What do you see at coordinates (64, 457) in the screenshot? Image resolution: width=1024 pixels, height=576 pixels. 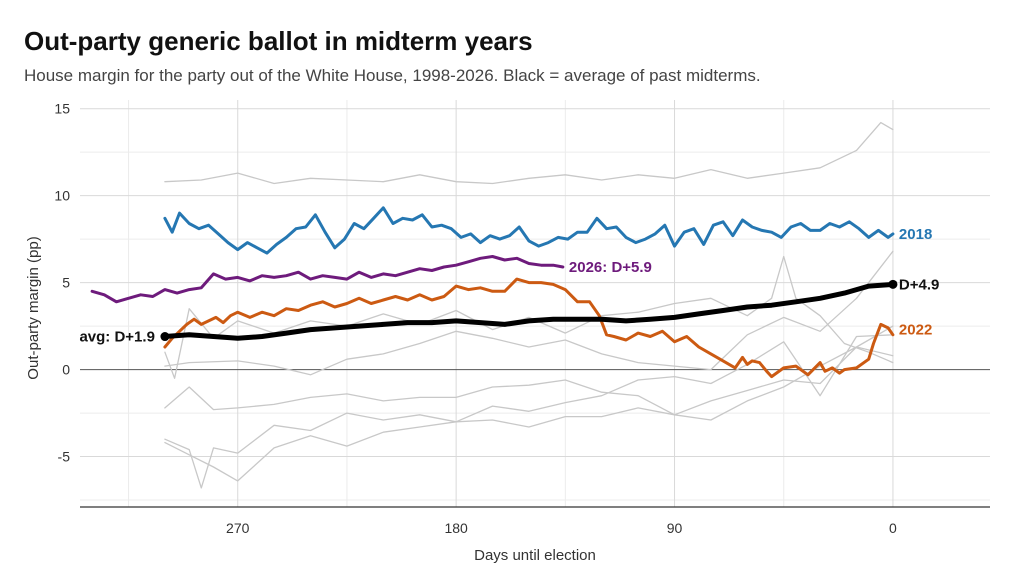 I see `y-tick-label: -5` at bounding box center [64, 457].